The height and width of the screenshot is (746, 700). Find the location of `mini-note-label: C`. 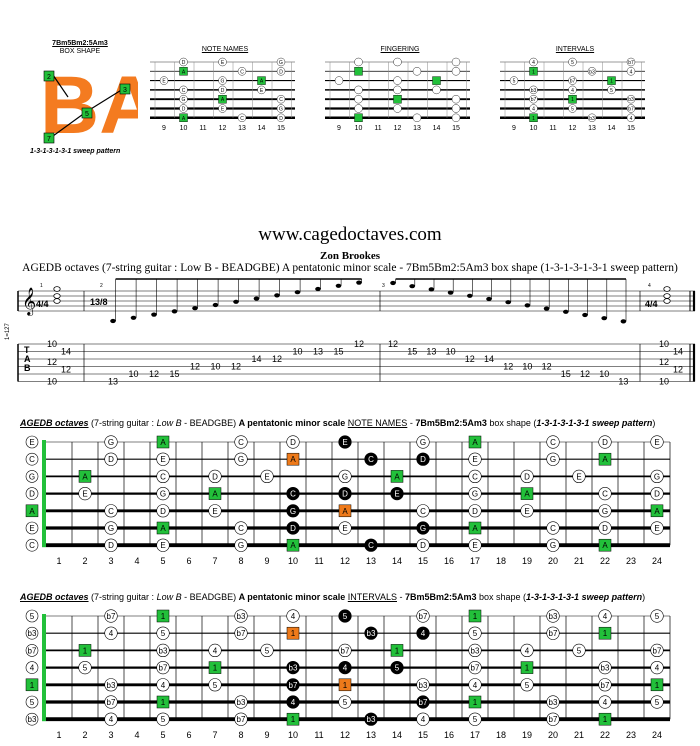

mini-note-label: C is located at coordinates (242, 119).